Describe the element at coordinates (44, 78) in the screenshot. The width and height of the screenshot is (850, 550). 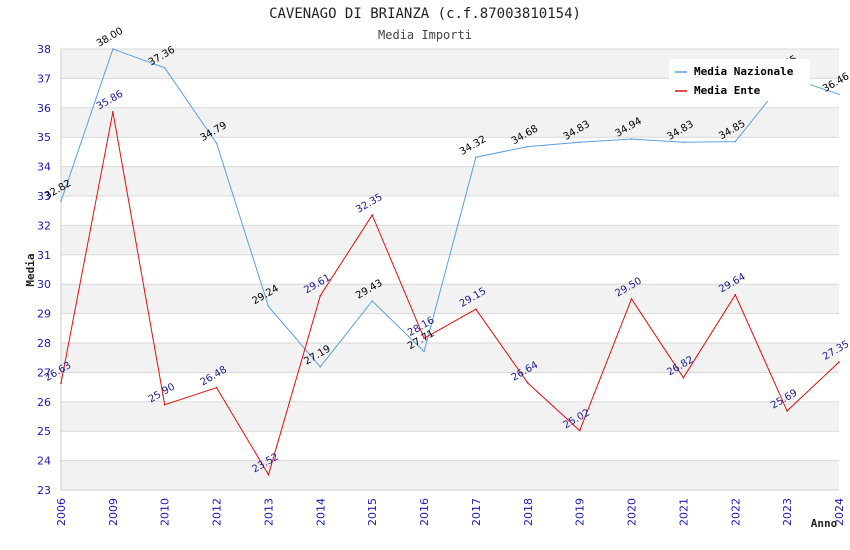
I see `y-tick-label: 37` at that location.